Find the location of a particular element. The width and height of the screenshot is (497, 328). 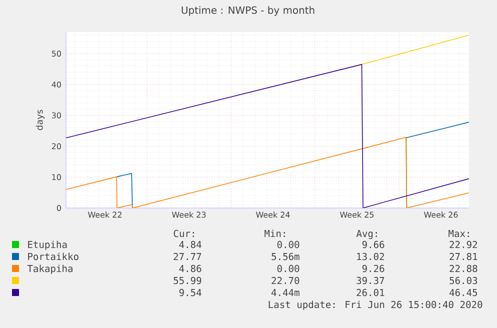

text: 22.88 is located at coordinates (464, 268).